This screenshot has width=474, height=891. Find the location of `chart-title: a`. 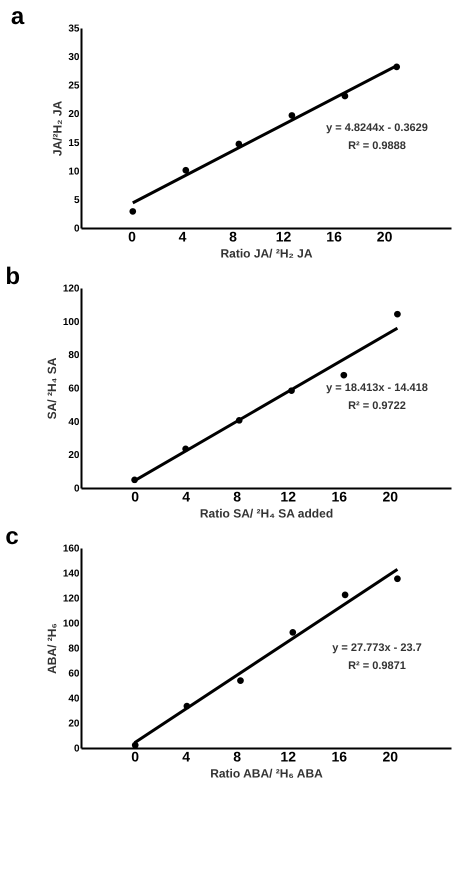

chart-title: a is located at coordinates (17, 16).